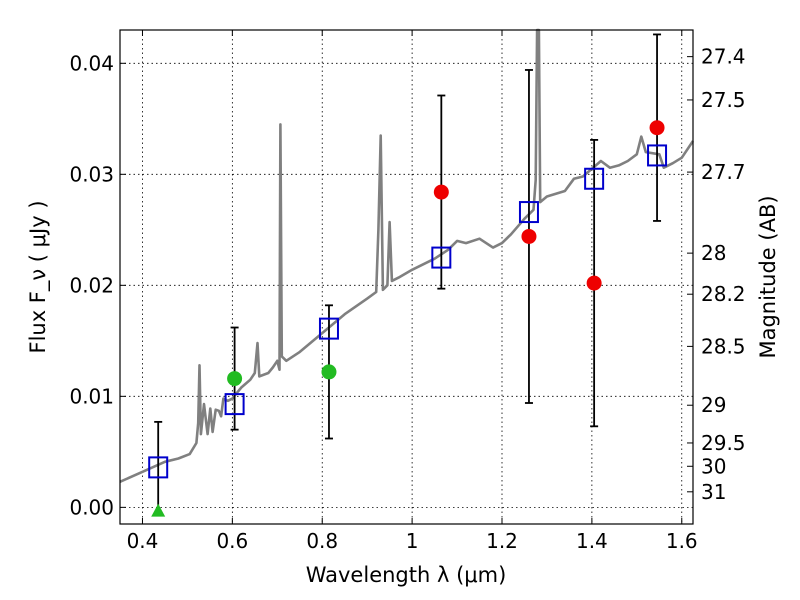 Image resolution: width=800 pixels, height=600 pixels. I want to click on right-tick-label: 31, so click(713, 492).